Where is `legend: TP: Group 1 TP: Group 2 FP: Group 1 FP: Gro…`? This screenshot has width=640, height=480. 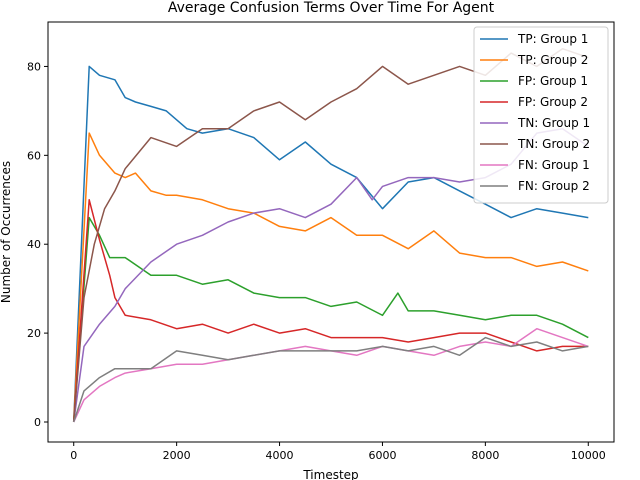 legend: TP: Group 1 TP: Group 2 FP: Group 1 FP: Gro… is located at coordinates (541, 115).